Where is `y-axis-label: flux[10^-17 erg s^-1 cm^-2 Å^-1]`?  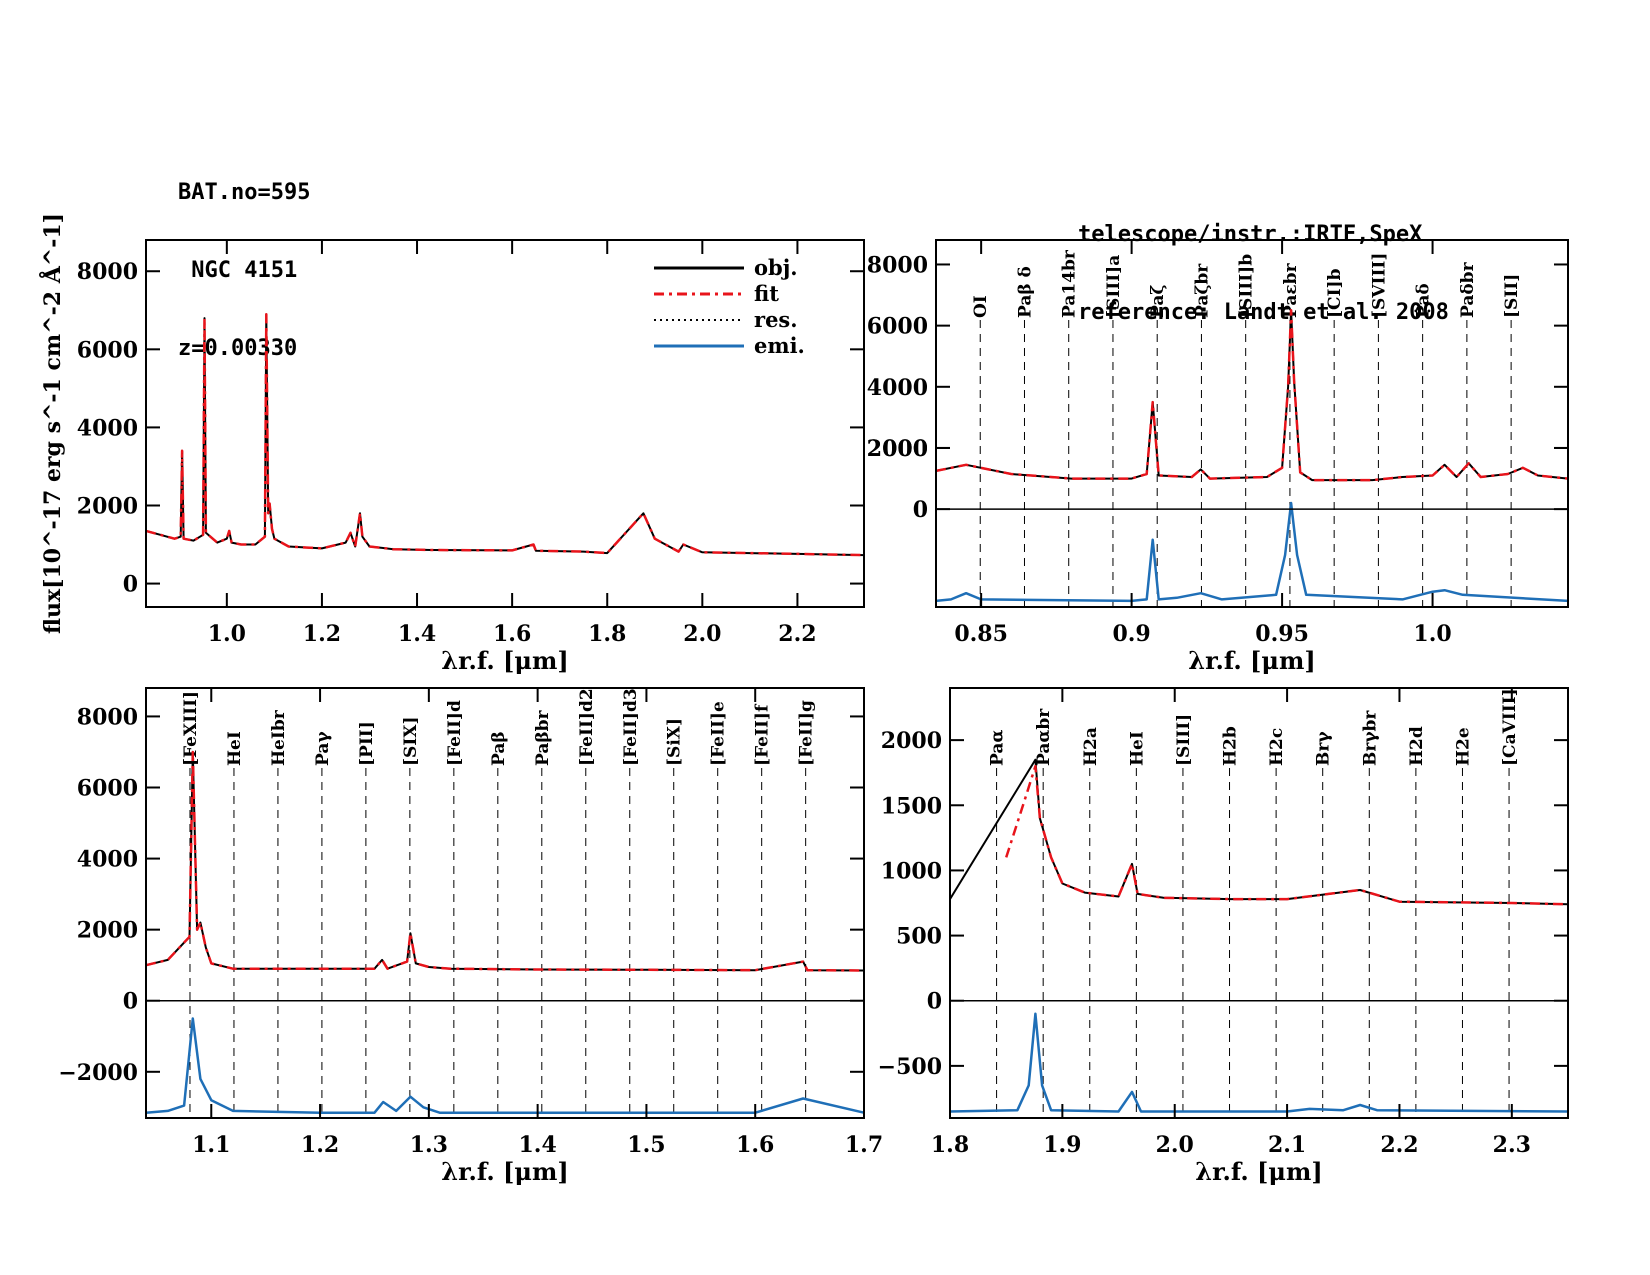
y-axis-label: flux[10^-17 erg s^-1 cm^-2 Å^-1] is located at coordinates (52, 423).